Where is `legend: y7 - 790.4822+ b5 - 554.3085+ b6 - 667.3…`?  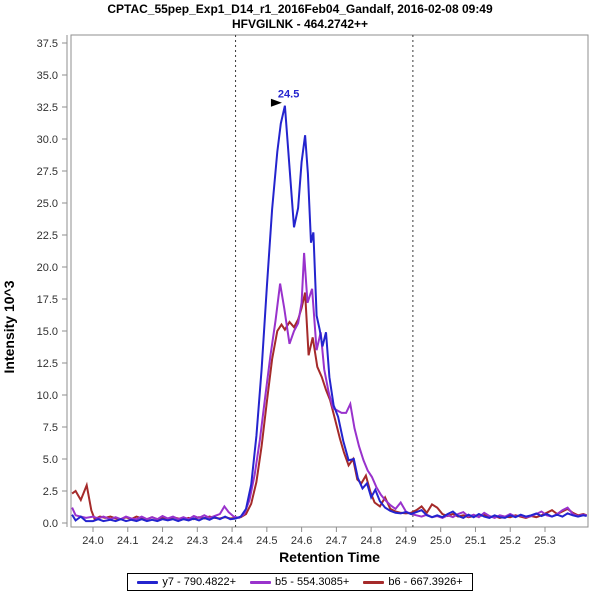
legend: y7 - 790.4822+ b5 - 554.3085+ b6 - 667.3… is located at coordinates (300, 582).